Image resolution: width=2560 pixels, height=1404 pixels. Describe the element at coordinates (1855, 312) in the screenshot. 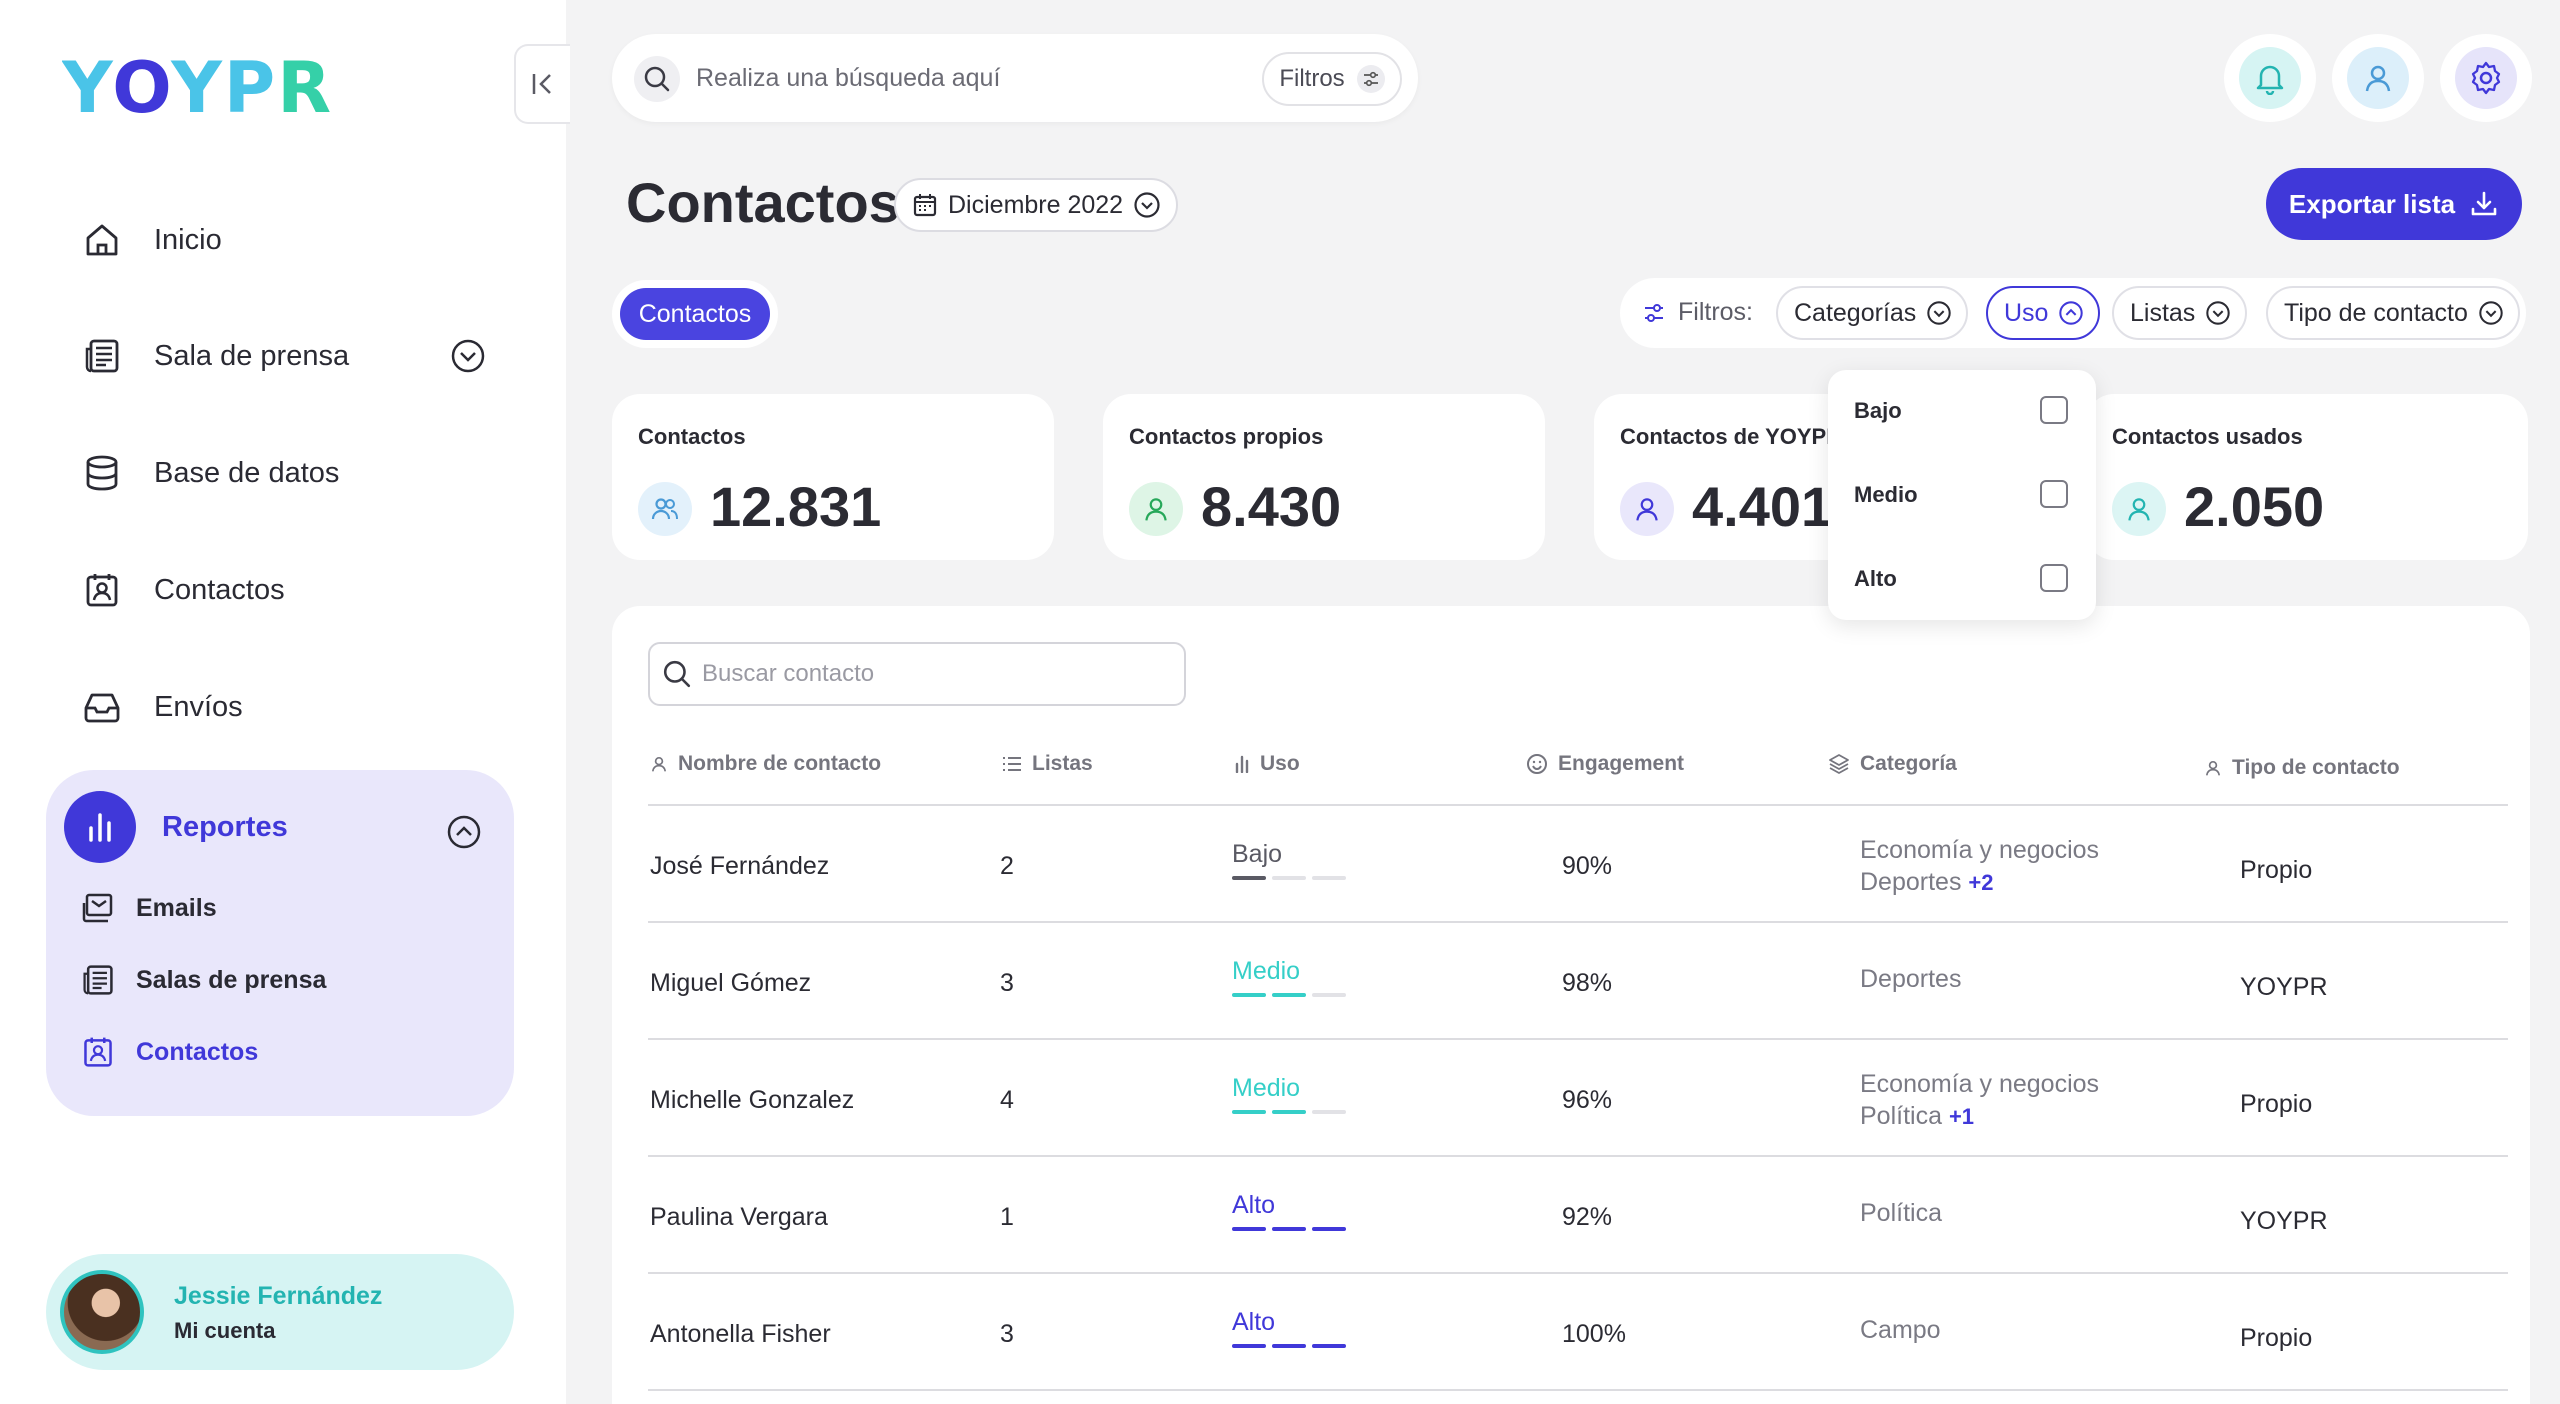

I see `filter-label: Categorías` at that location.